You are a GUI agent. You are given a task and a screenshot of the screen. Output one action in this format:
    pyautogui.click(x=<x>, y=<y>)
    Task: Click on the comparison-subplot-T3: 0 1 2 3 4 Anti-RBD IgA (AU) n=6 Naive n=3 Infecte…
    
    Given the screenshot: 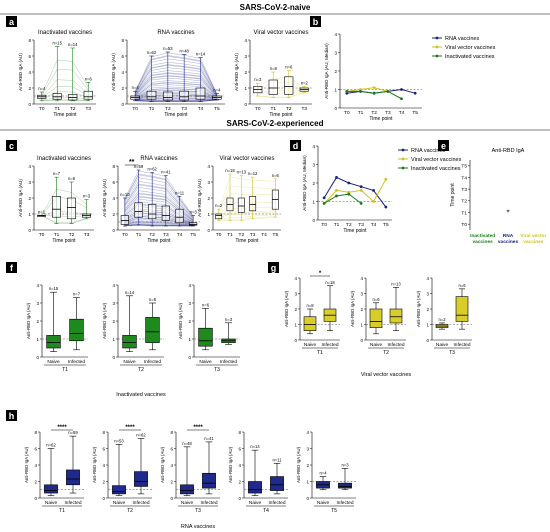 What is the action you would take?
    pyautogui.click(x=209, y=328)
    